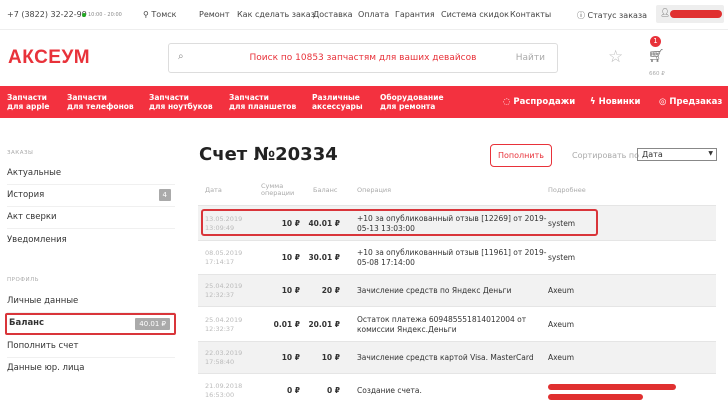 The width and height of the screenshot is (728, 420). I want to click on piggy-bank-icon: ◌, so click(507, 102).